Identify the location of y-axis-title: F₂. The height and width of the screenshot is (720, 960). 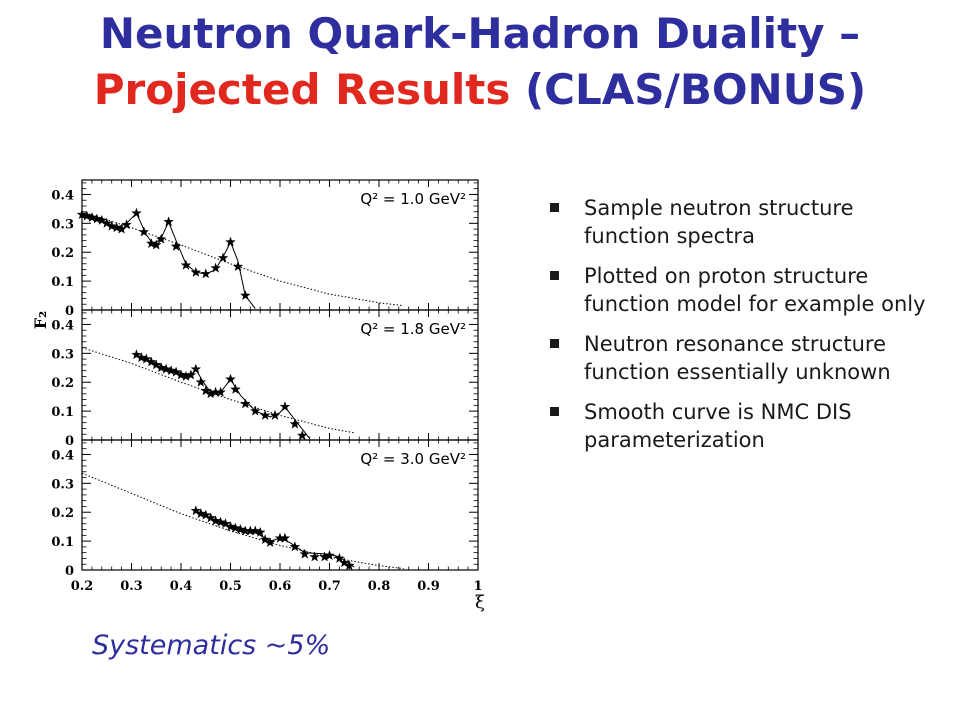
(40, 320).